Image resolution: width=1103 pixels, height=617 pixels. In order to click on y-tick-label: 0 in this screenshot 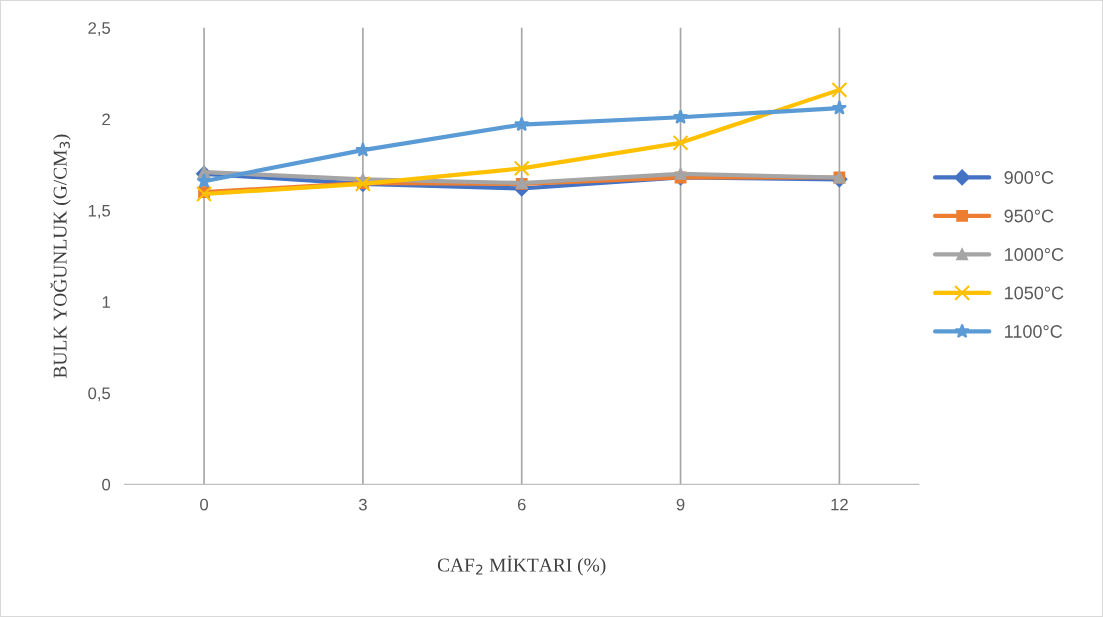, I will do `click(106, 484)`.